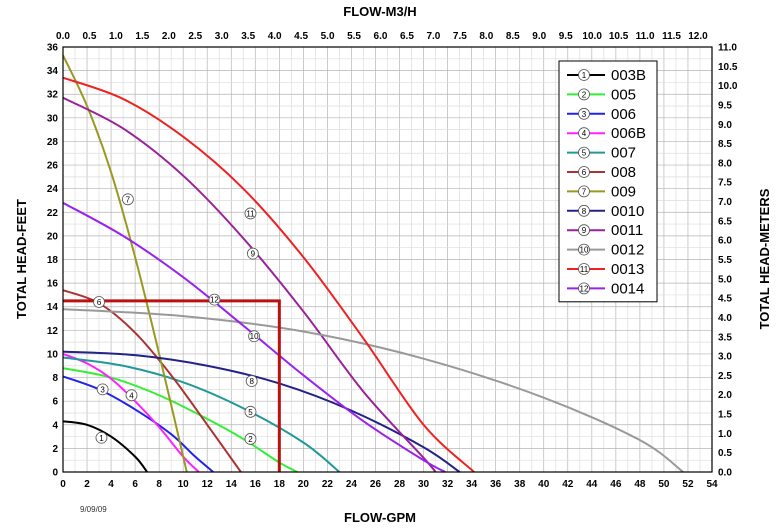 This screenshot has width=780, height=531. I want to click on y2-tick-label: 4.5, so click(725, 299).